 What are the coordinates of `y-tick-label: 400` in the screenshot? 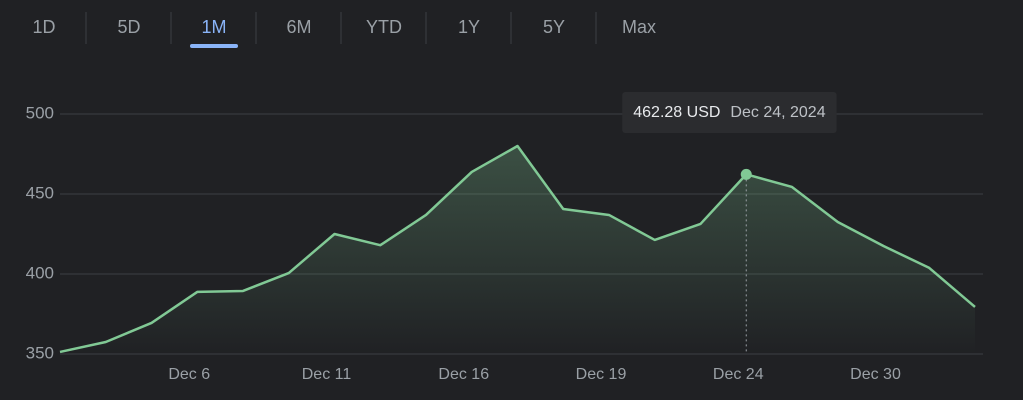 It's located at (40, 272).